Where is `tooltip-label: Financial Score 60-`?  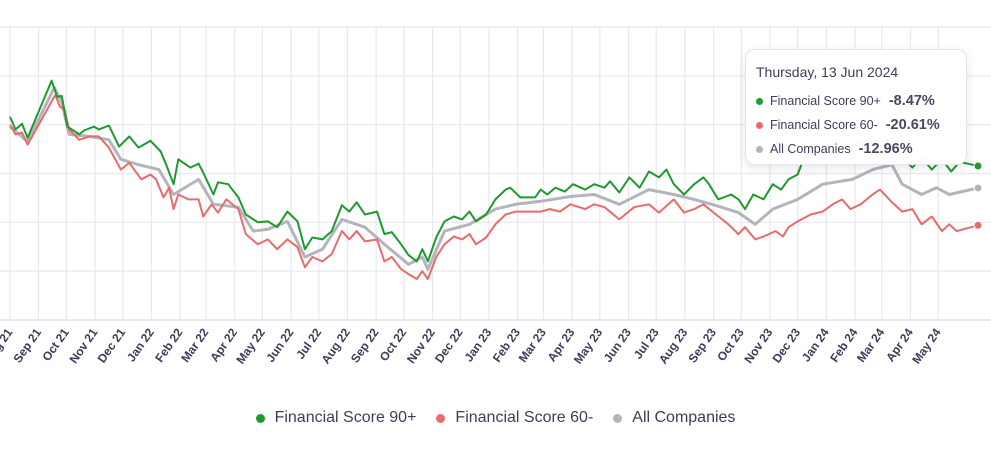 tooltip-label: Financial Score 60- is located at coordinates (824, 125).